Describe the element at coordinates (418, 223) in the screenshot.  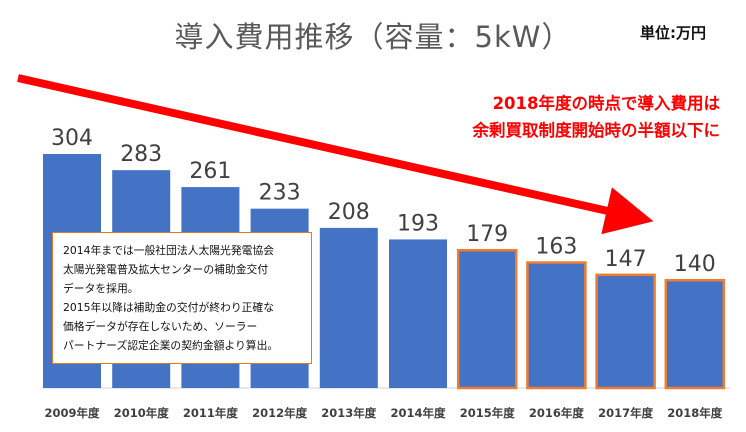
I see `data-label-2014年度: 193` at that location.